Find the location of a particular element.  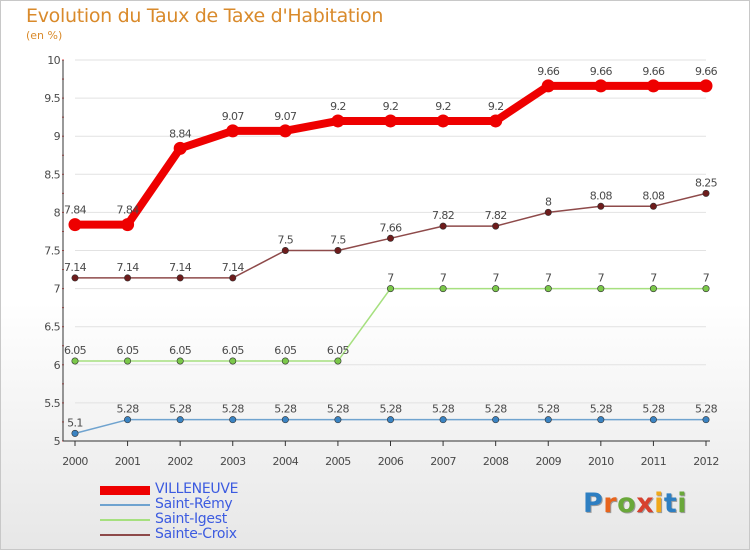

data-label-villeneuve: 9.2 is located at coordinates (443, 106).